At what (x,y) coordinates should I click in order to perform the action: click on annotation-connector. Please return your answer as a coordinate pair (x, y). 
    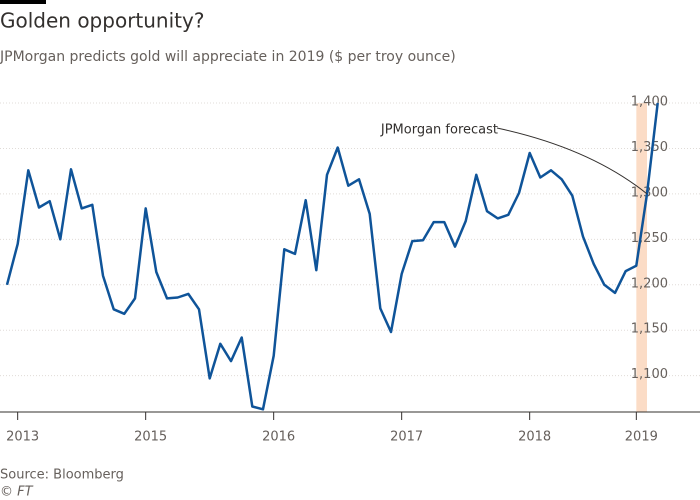
    Looking at the image, I should click on (572, 161).